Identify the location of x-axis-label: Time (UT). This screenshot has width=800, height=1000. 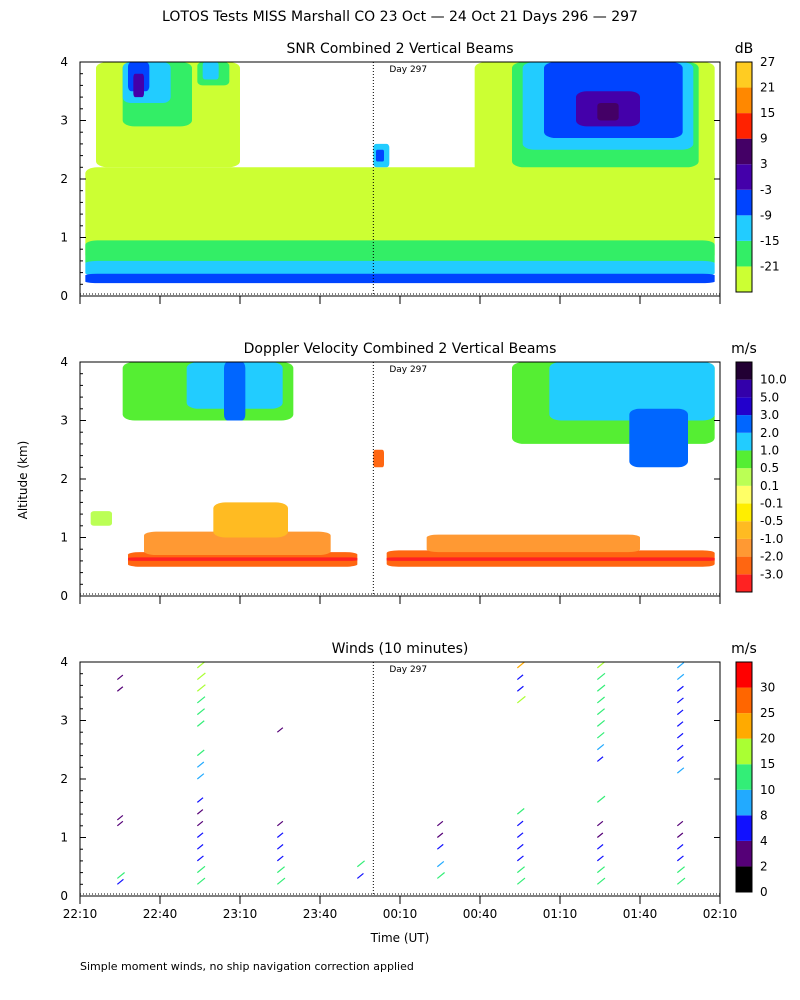
(400, 938).